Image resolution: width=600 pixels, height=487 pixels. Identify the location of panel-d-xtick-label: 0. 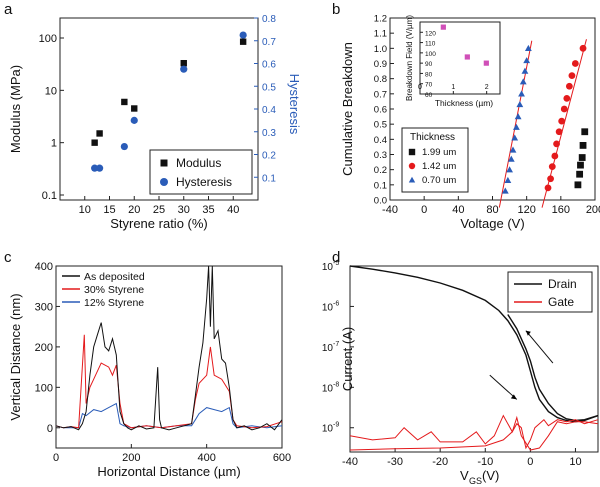
(530, 462).